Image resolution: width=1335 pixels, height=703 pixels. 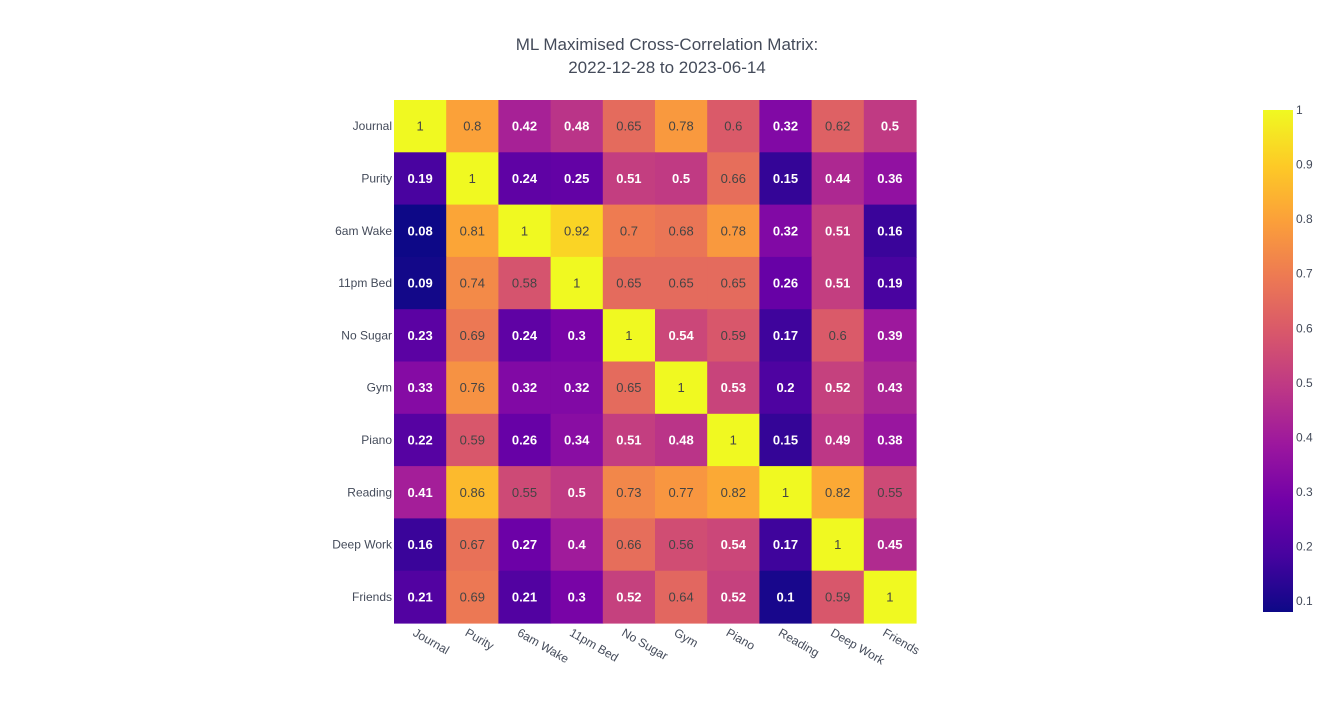 I want to click on heatmap-cell-value: 0.21, so click(x=524, y=596).